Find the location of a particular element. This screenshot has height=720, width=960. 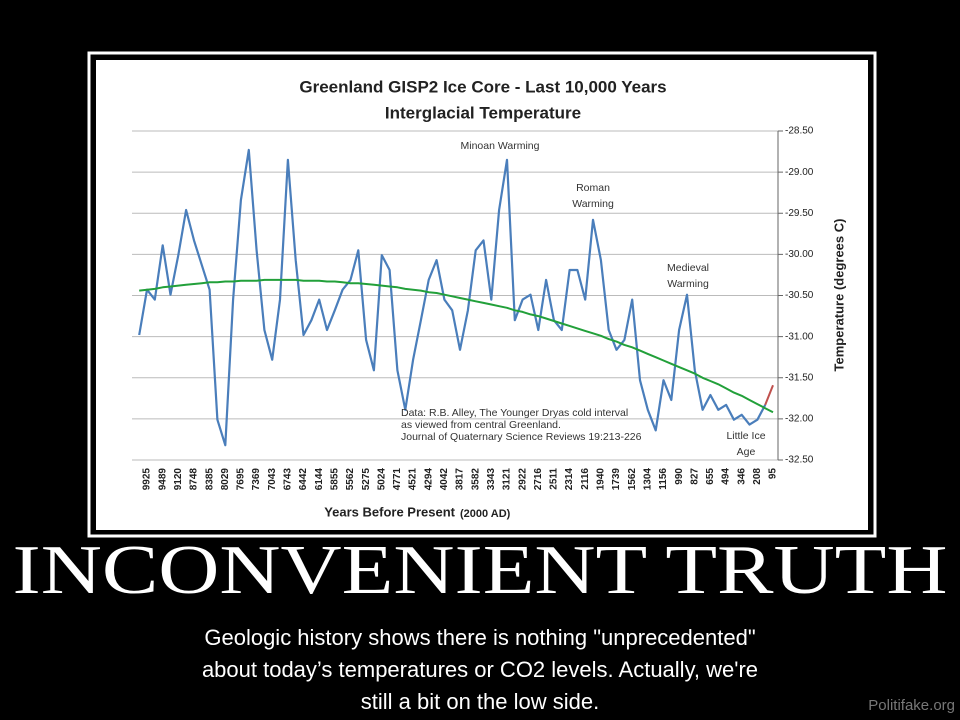

x-tick-label: 2116 is located at coordinates (585, 479).